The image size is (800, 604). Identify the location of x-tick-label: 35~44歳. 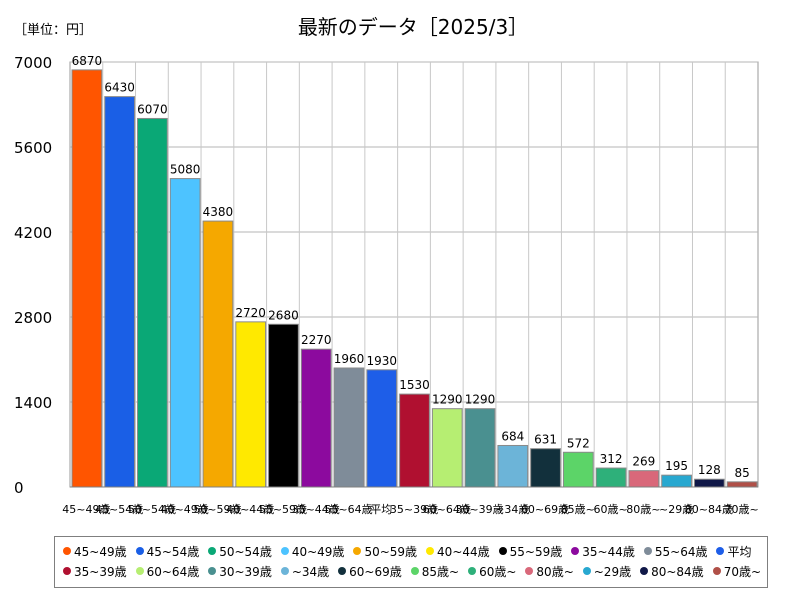
(316, 509).